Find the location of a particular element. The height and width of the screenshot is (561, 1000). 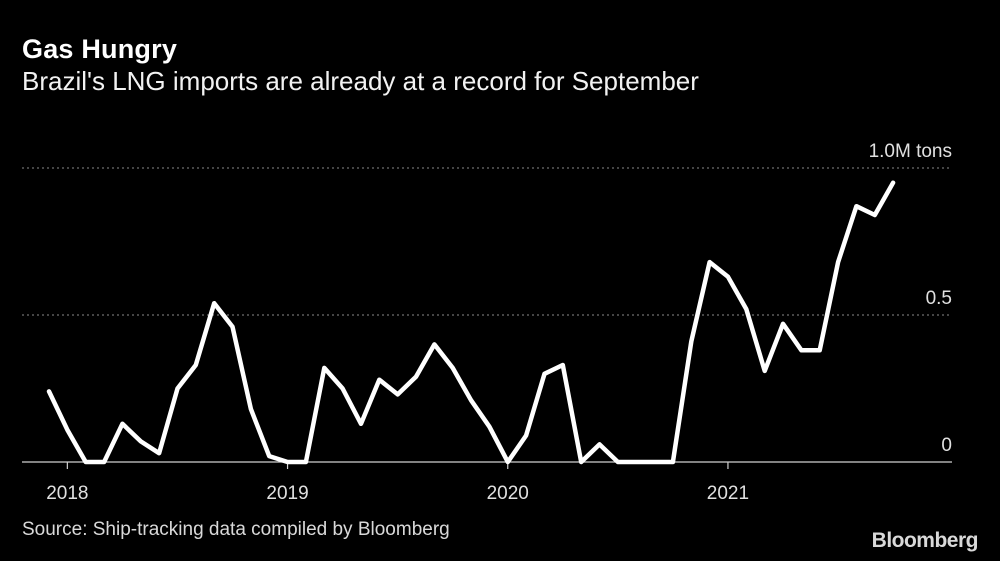

y-tick-label-0: 0 is located at coordinates (946, 445).